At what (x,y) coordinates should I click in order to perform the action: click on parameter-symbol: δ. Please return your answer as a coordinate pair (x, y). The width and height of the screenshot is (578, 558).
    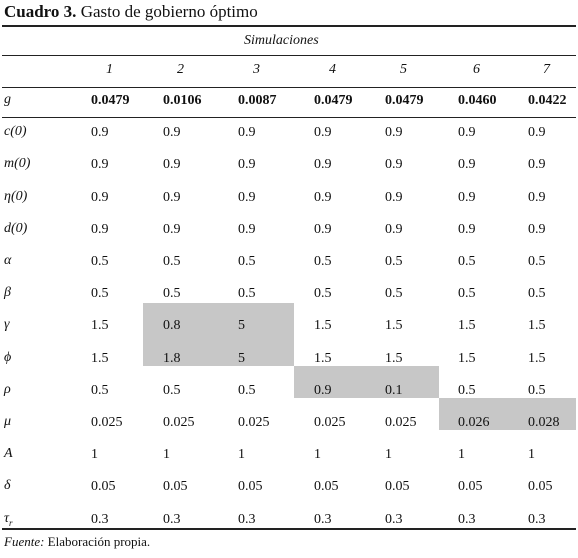
    Looking at the image, I should click on (7, 485).